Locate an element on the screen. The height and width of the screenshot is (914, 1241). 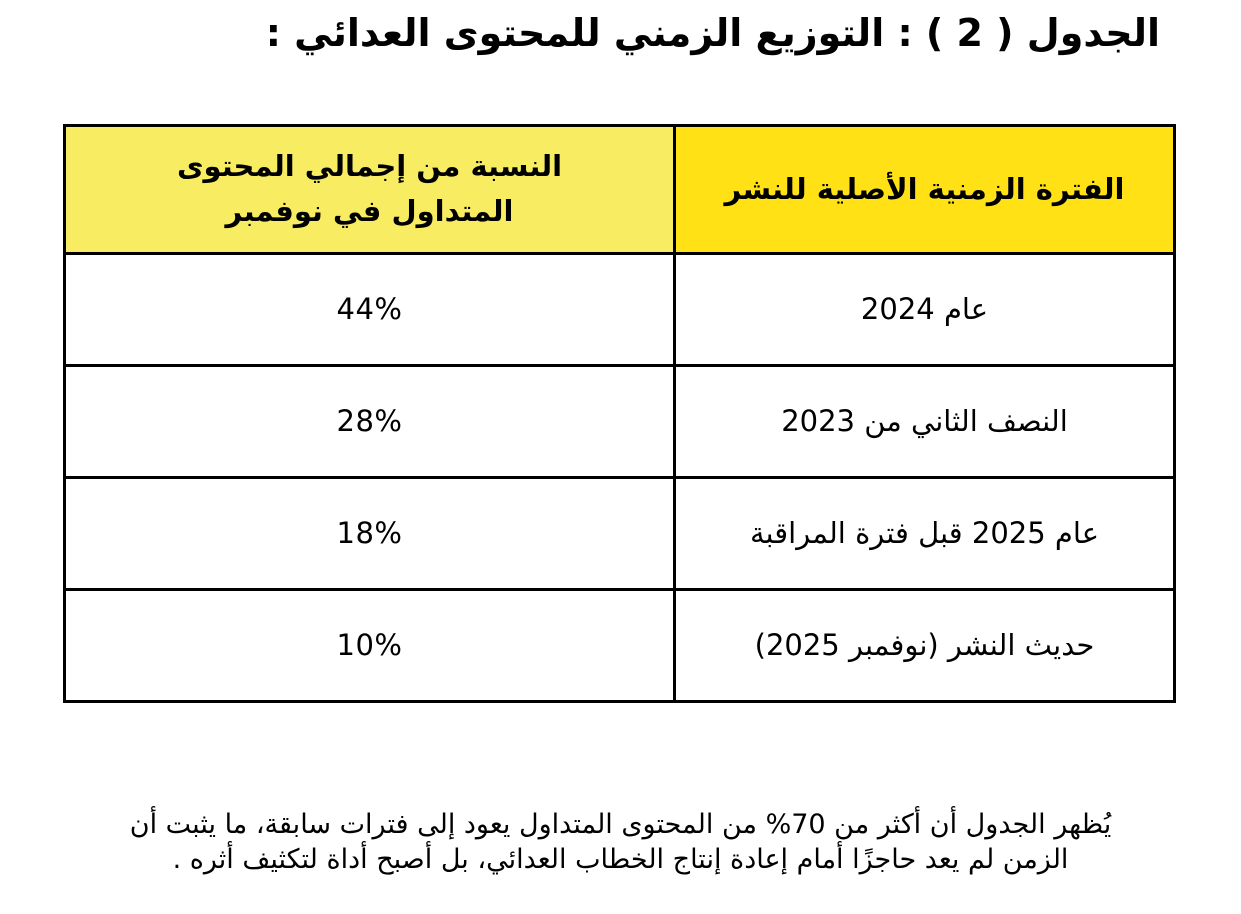
header-period-cell: الفترة الزمنية الأصلية للنشر is located at coordinates (924, 189).